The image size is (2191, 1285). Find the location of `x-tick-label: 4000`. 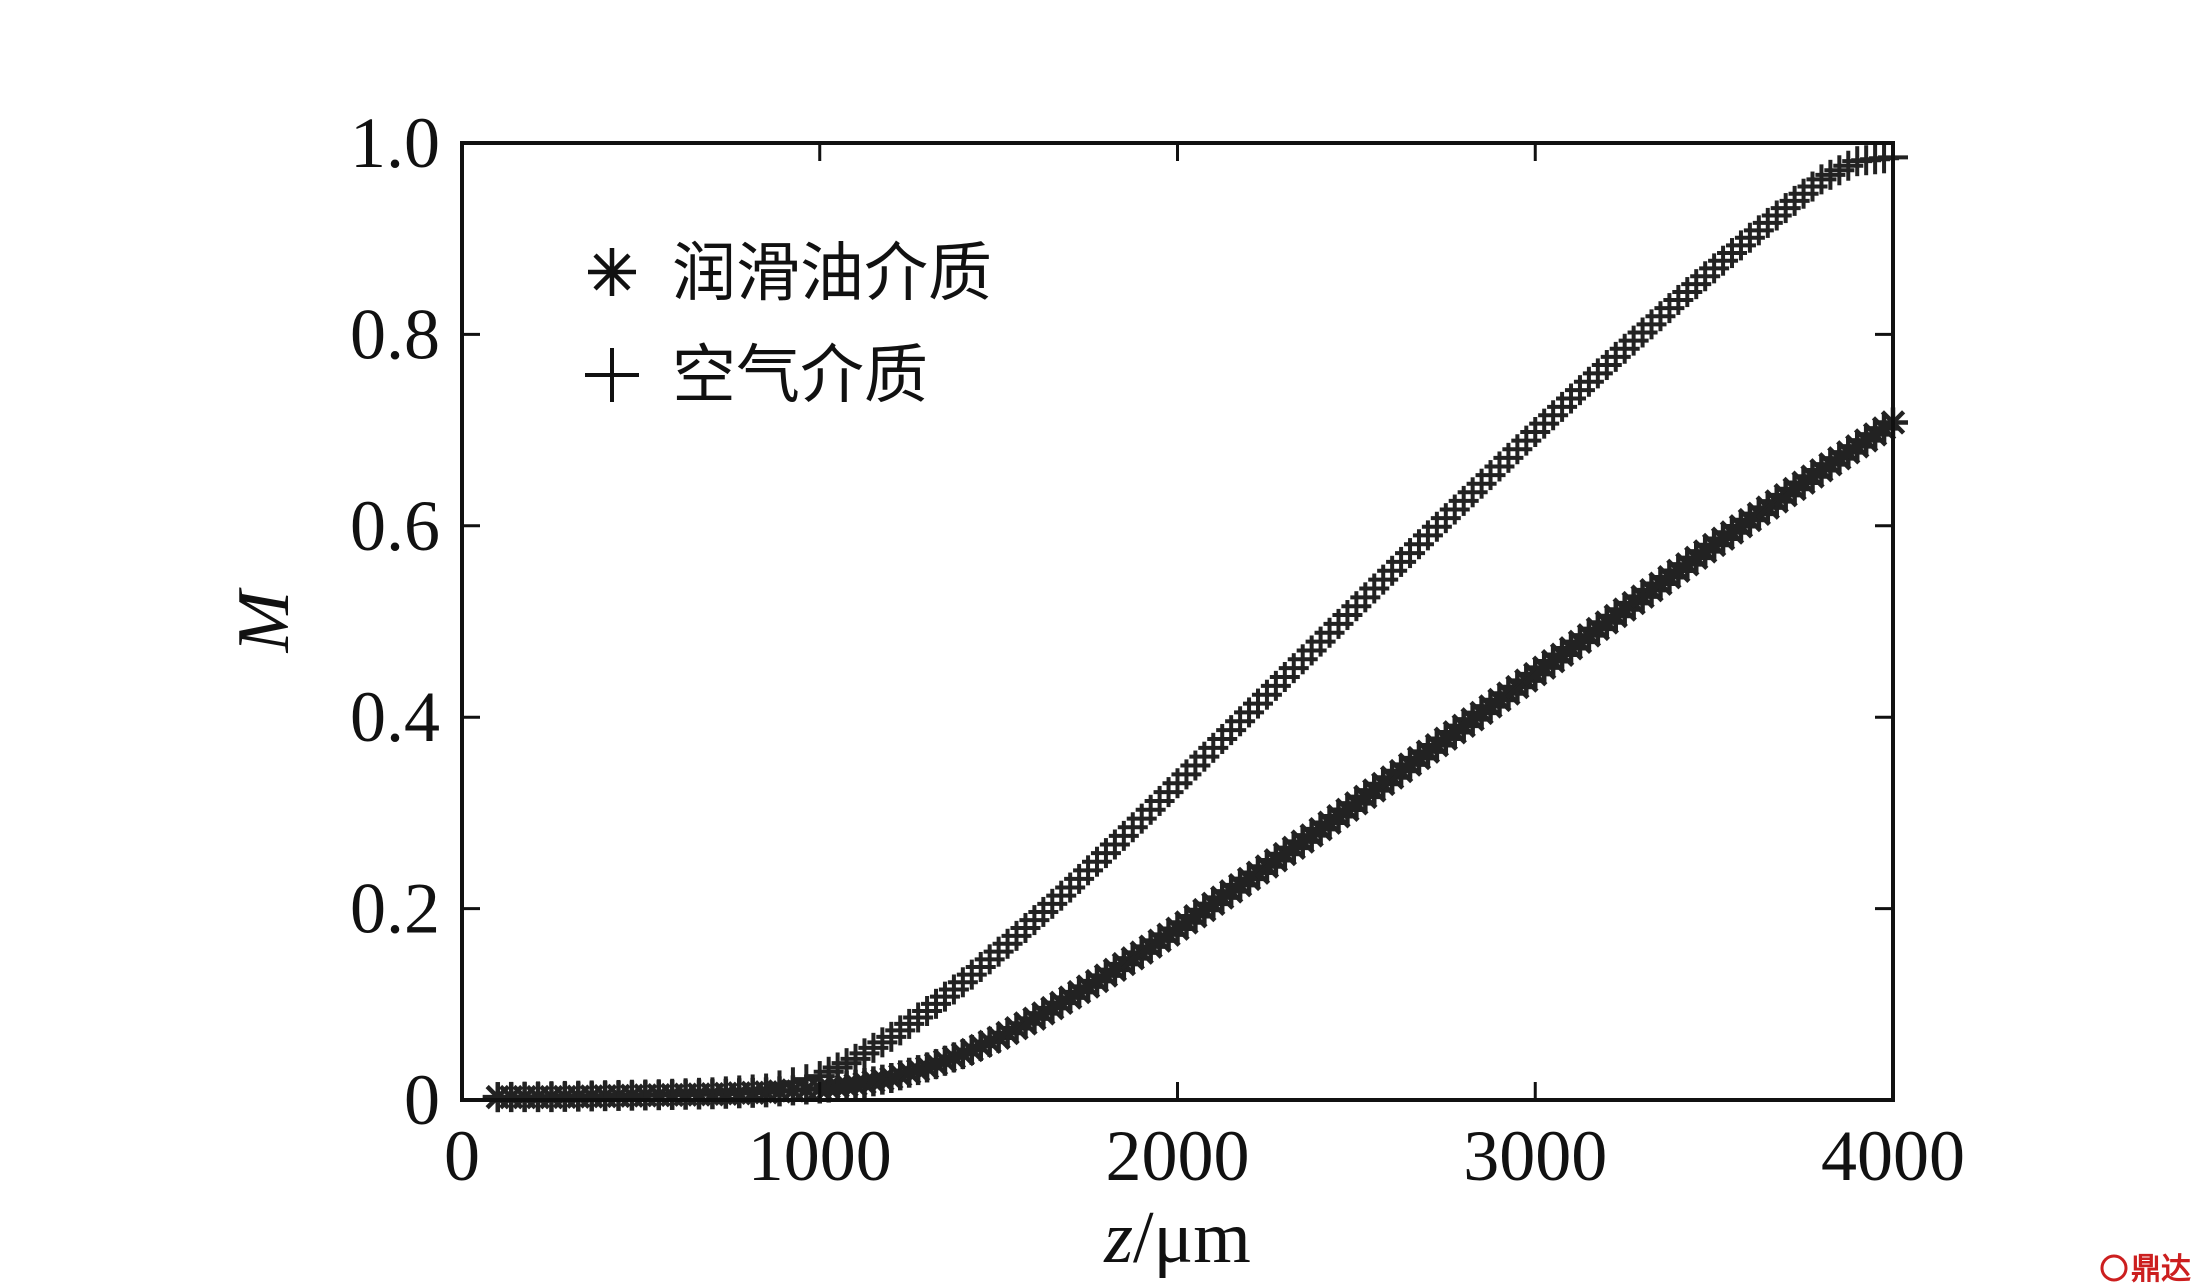

x-tick-label: 4000 is located at coordinates (1893, 1156).